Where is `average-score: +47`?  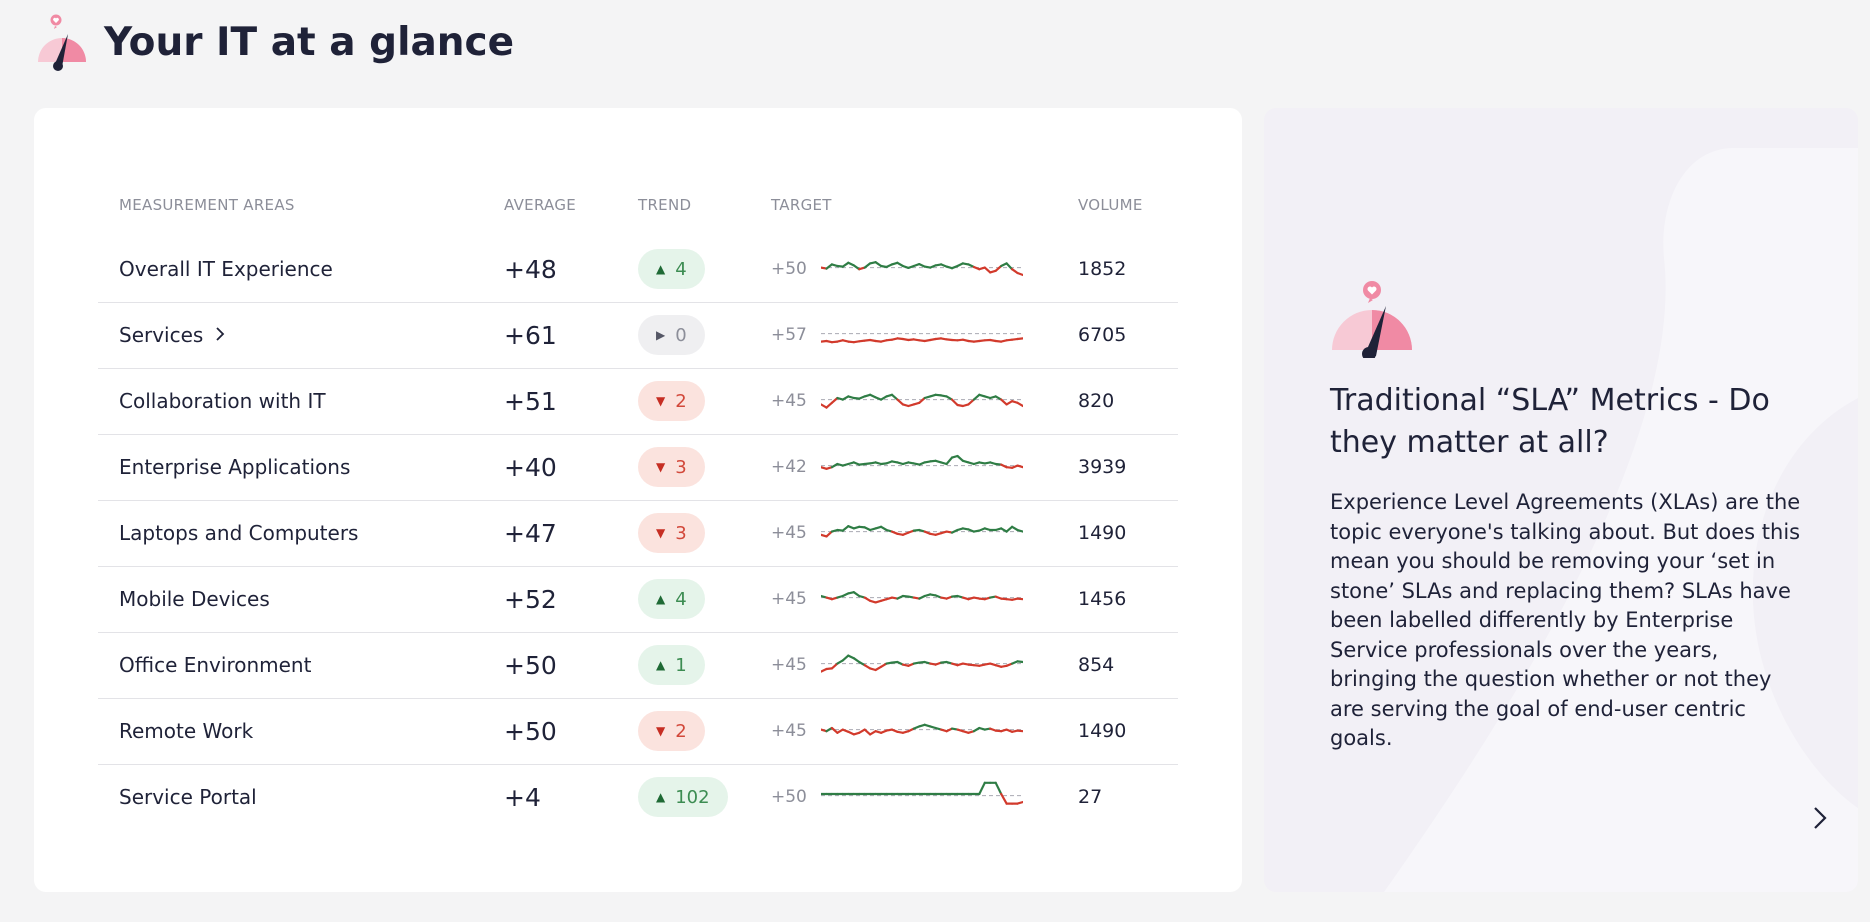 average-score: +47 is located at coordinates (530, 533).